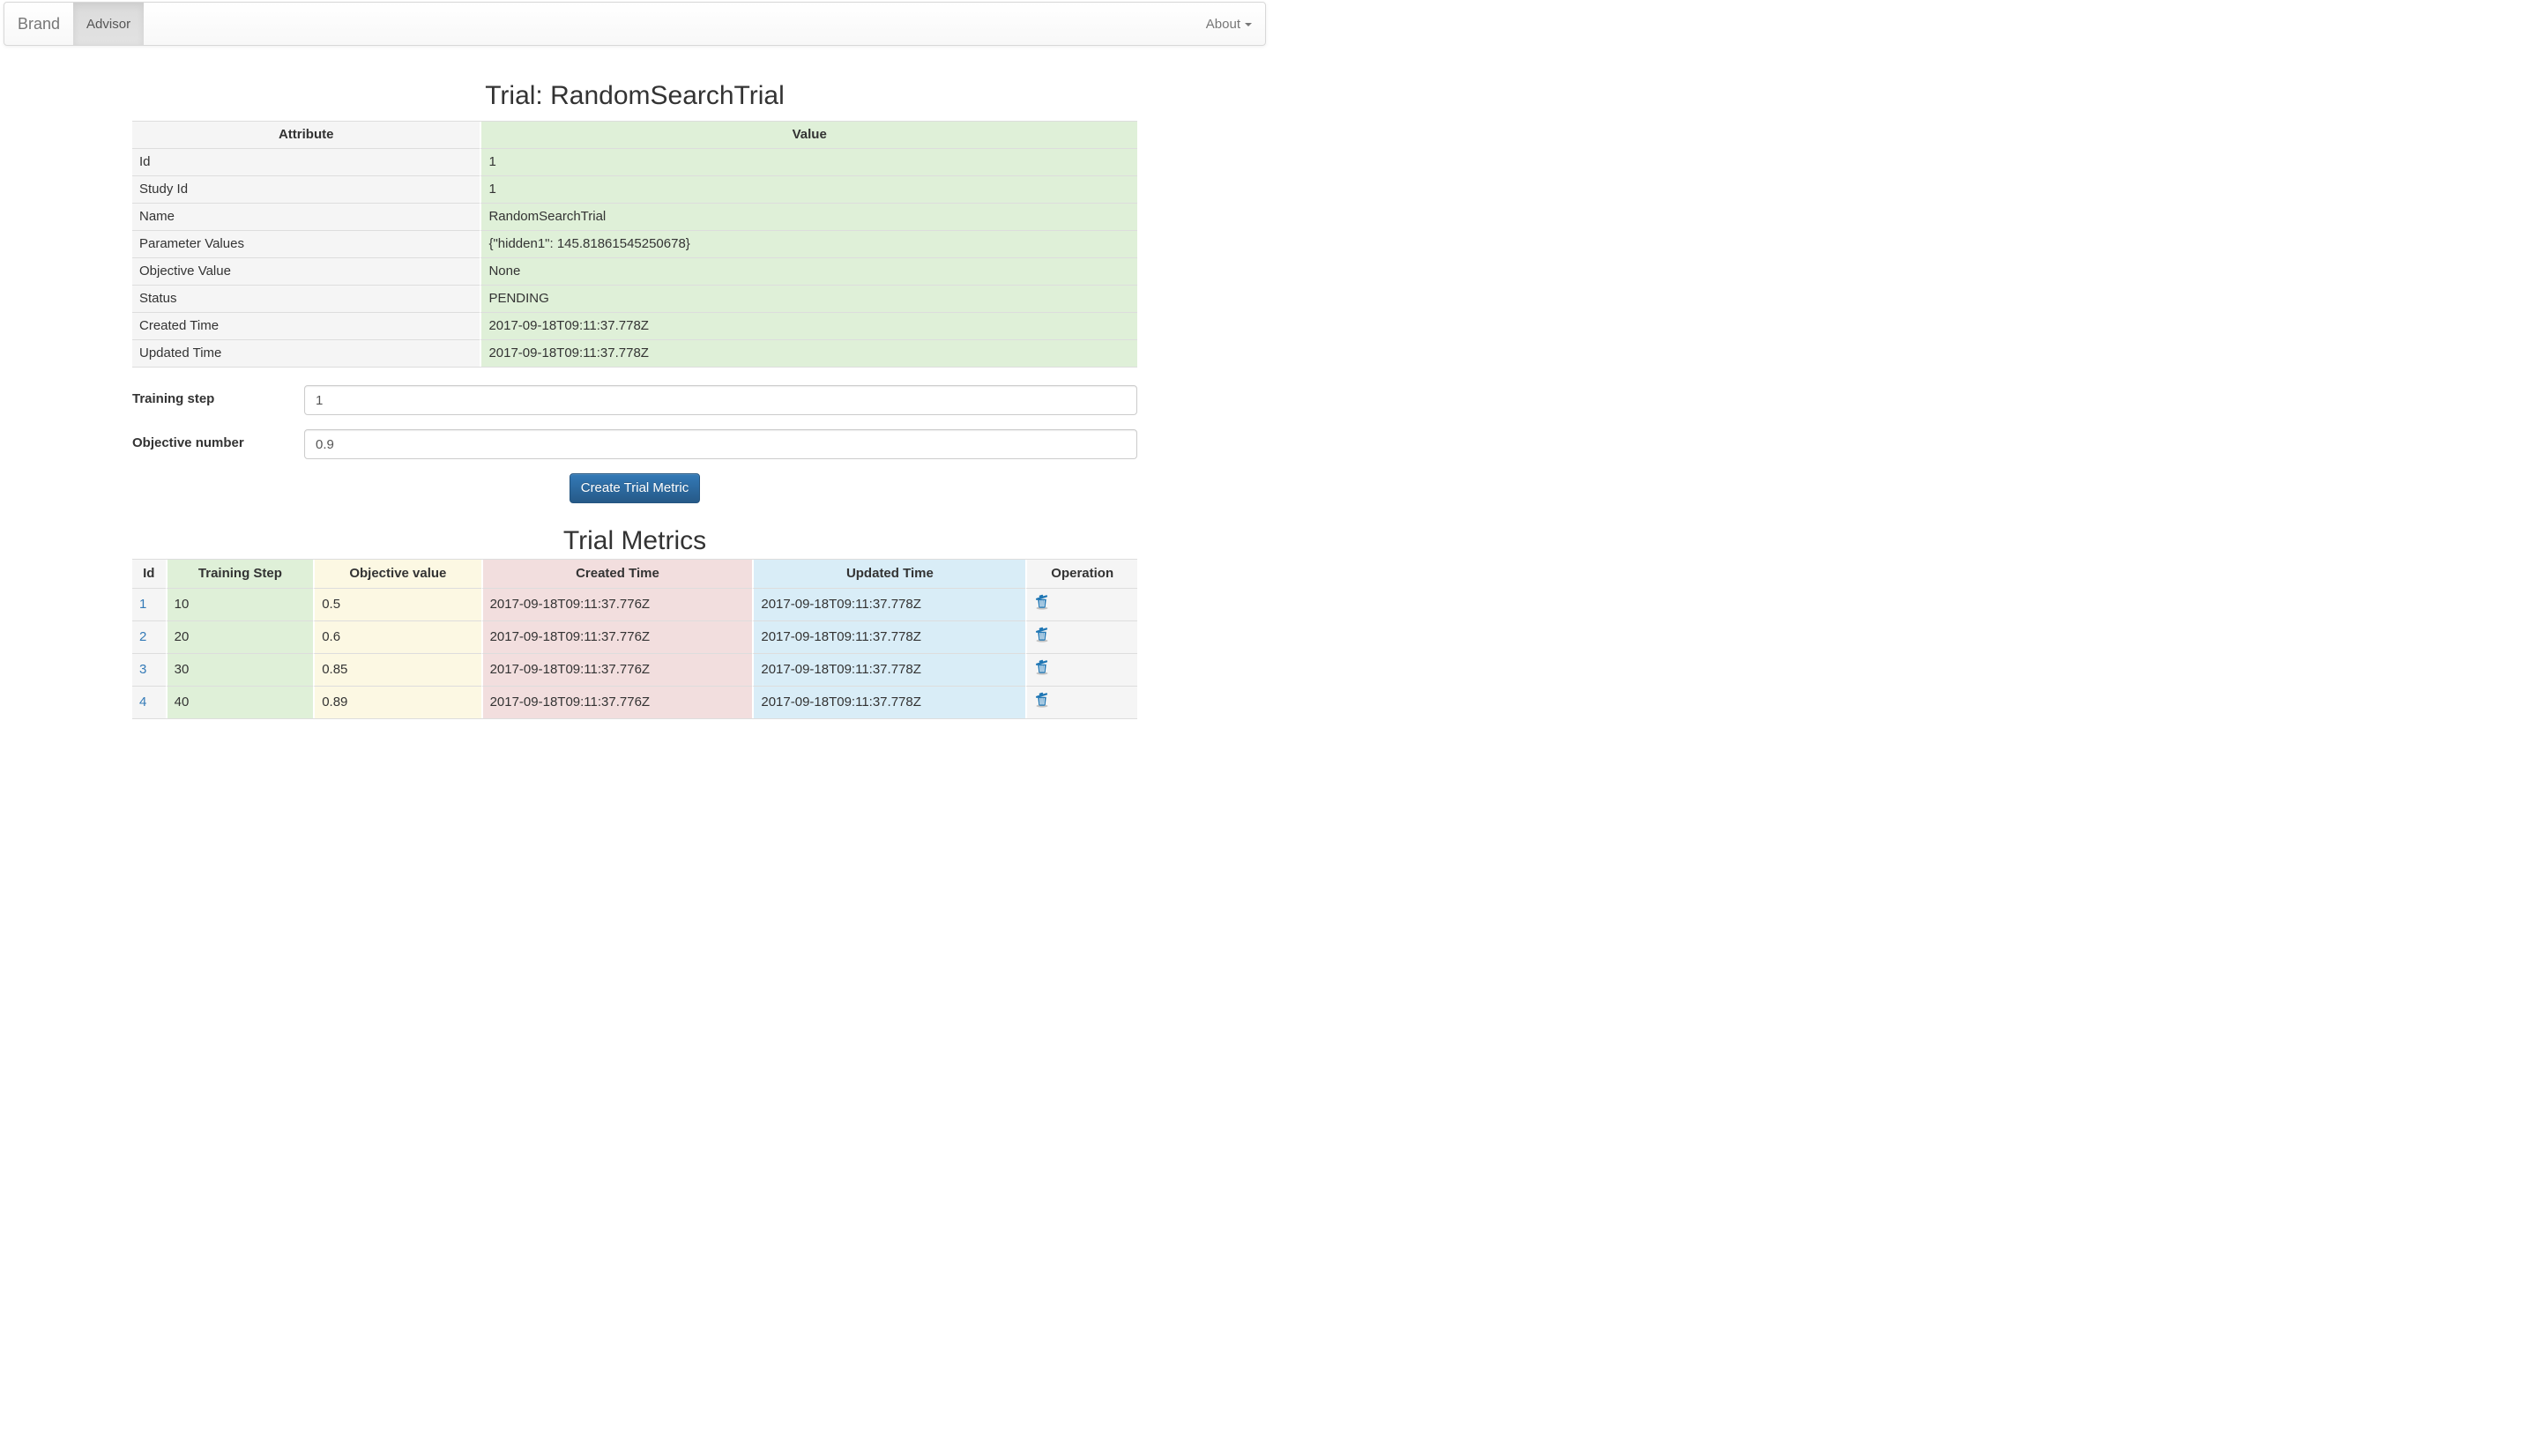 The width and height of the screenshot is (2539, 1456). What do you see at coordinates (1081, 574) in the screenshot?
I see `metrics-header-operation: Operation` at bounding box center [1081, 574].